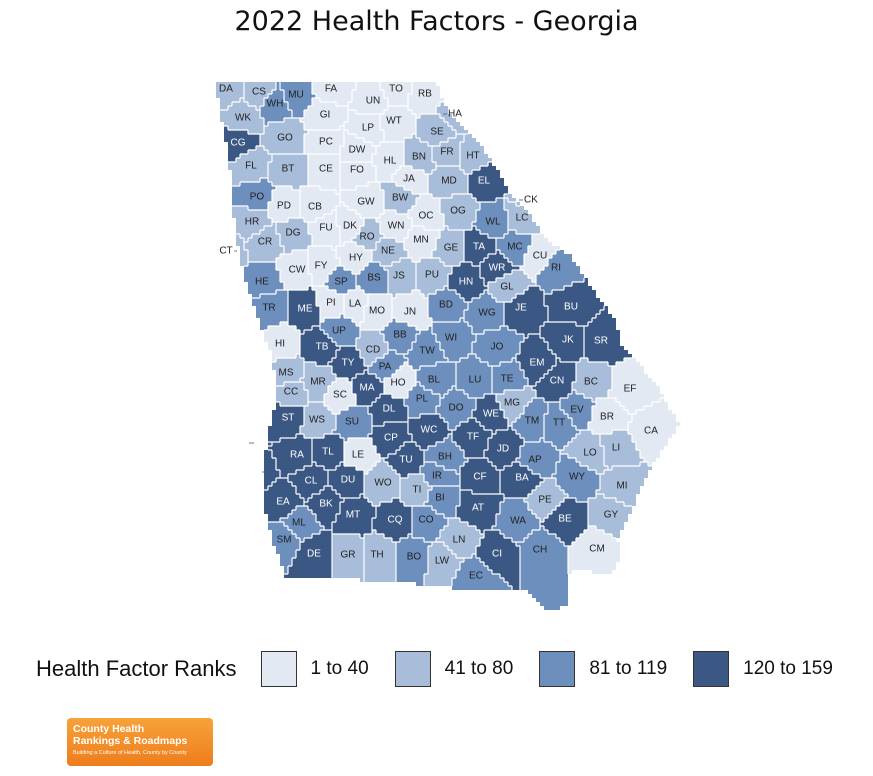 The height and width of the screenshot is (776, 873). I want to click on county-shape-wi, so click(454, 340).